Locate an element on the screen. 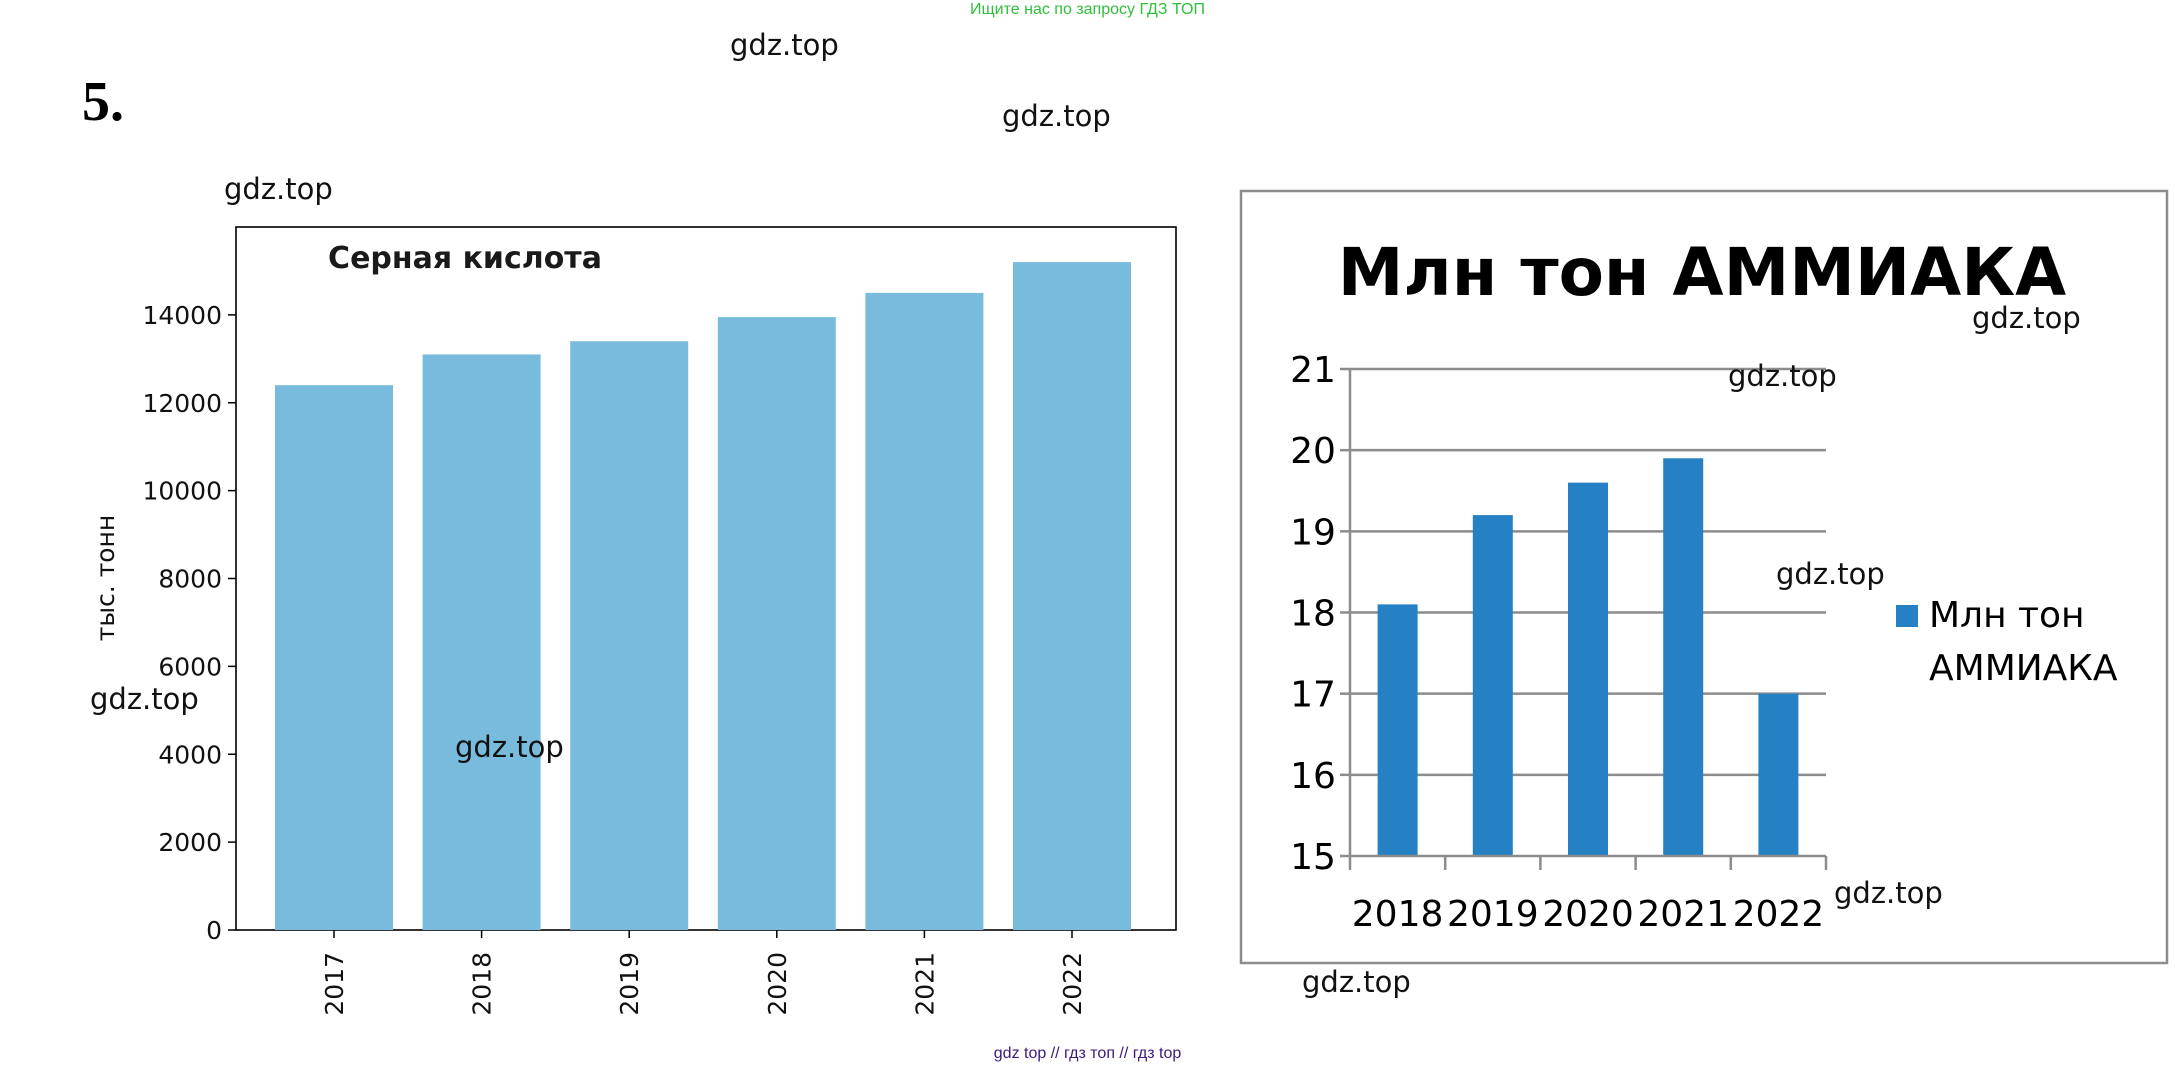 The height and width of the screenshot is (1070, 2175). chart1-y-tick-label: 10000 is located at coordinates (182, 491).